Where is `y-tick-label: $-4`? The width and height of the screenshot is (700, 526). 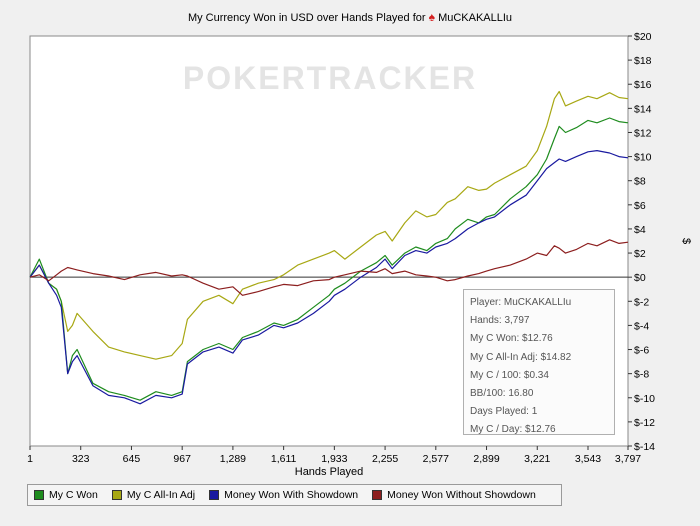
y-tick-label: $-4 is located at coordinates (641, 326).